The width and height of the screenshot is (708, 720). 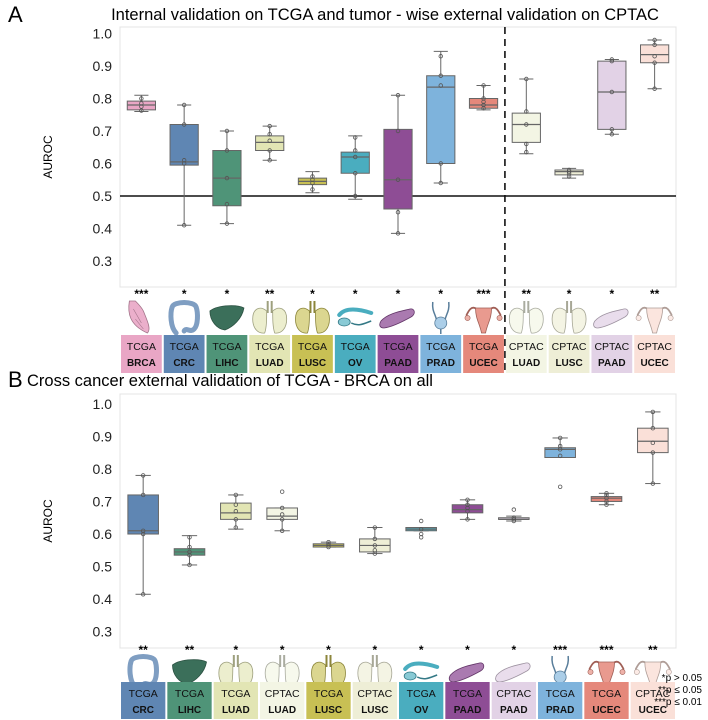 I want to click on y-tick-label: 0.3, so click(x=103, y=632).